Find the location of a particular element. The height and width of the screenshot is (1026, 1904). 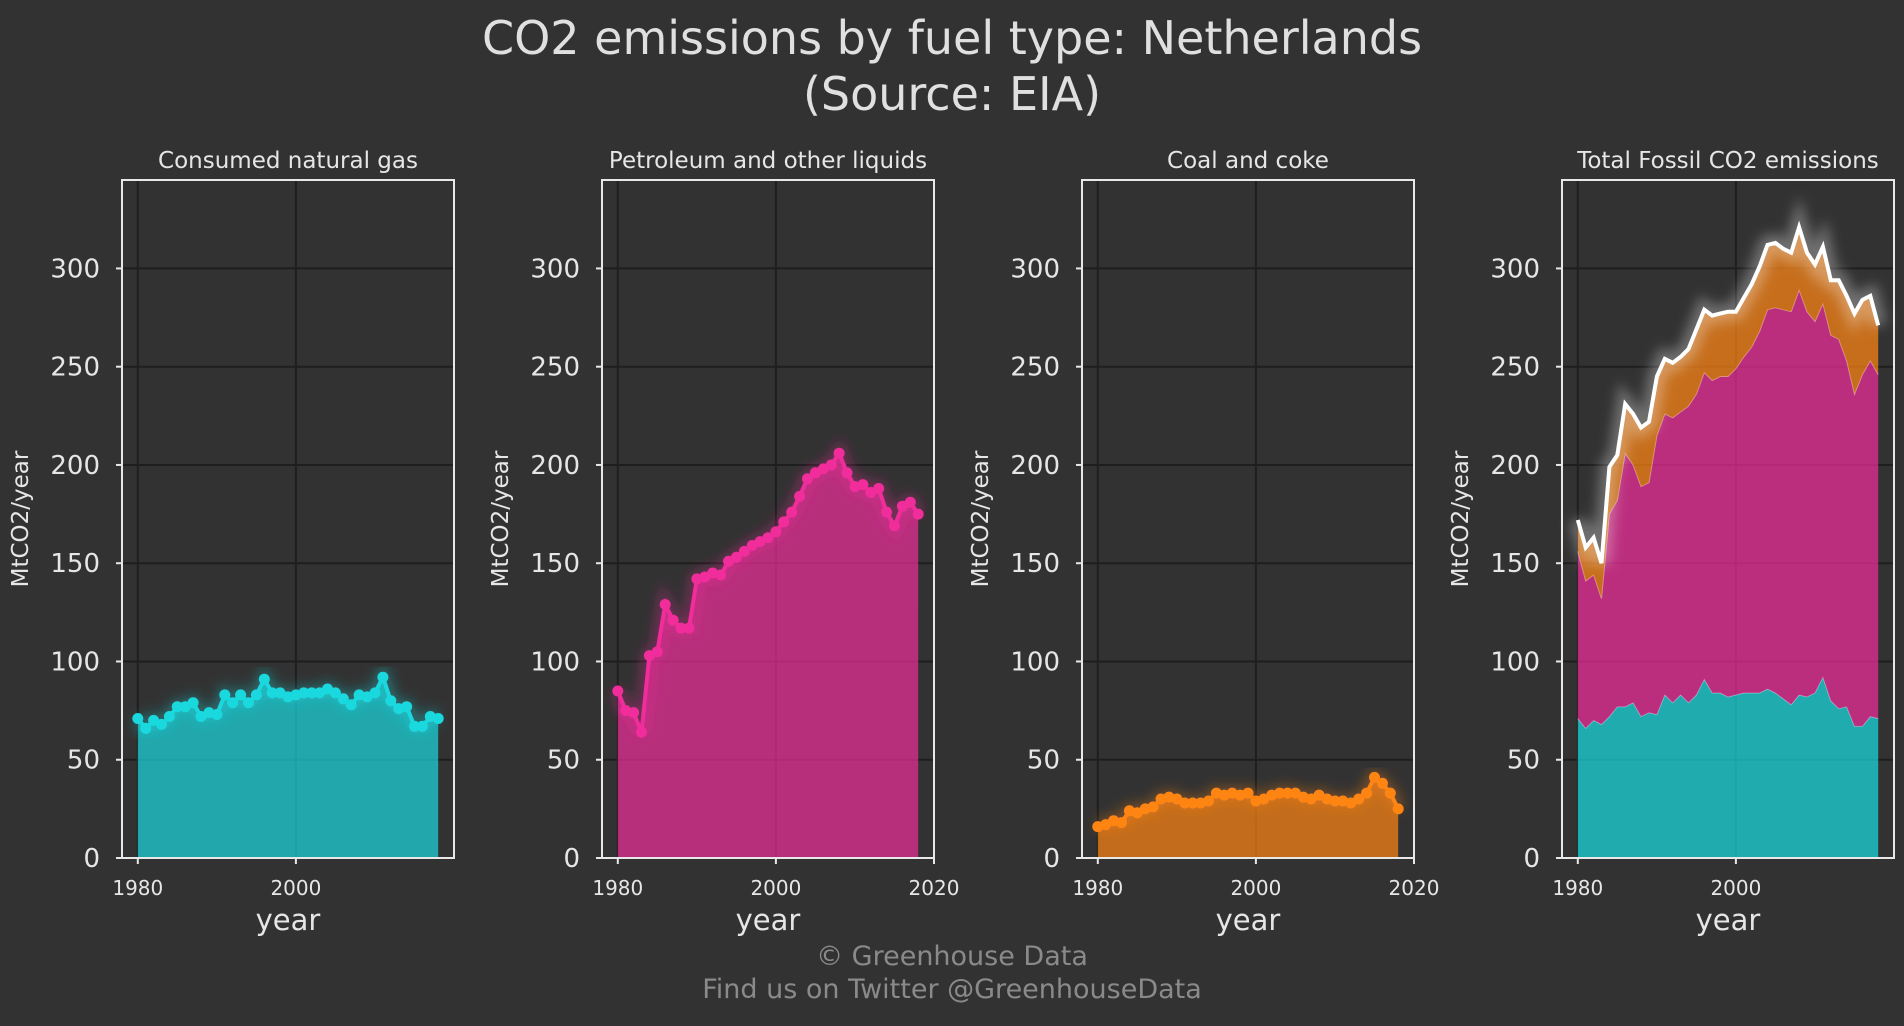

petroleum-point-2011 is located at coordinates (863, 485).